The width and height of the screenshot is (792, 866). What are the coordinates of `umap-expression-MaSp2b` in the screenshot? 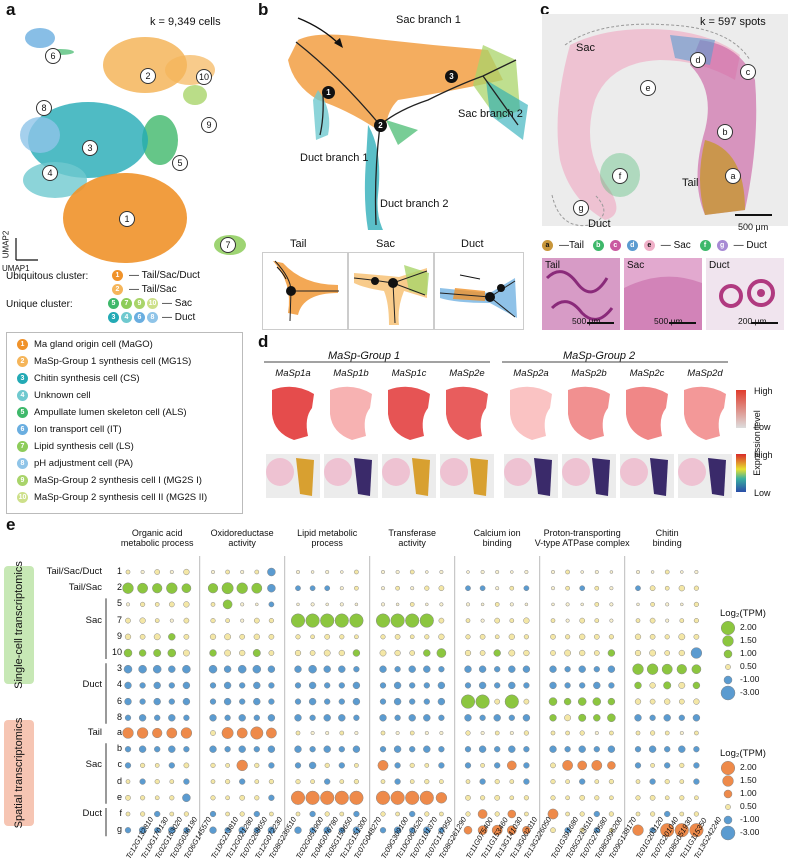 It's located at (589, 413).